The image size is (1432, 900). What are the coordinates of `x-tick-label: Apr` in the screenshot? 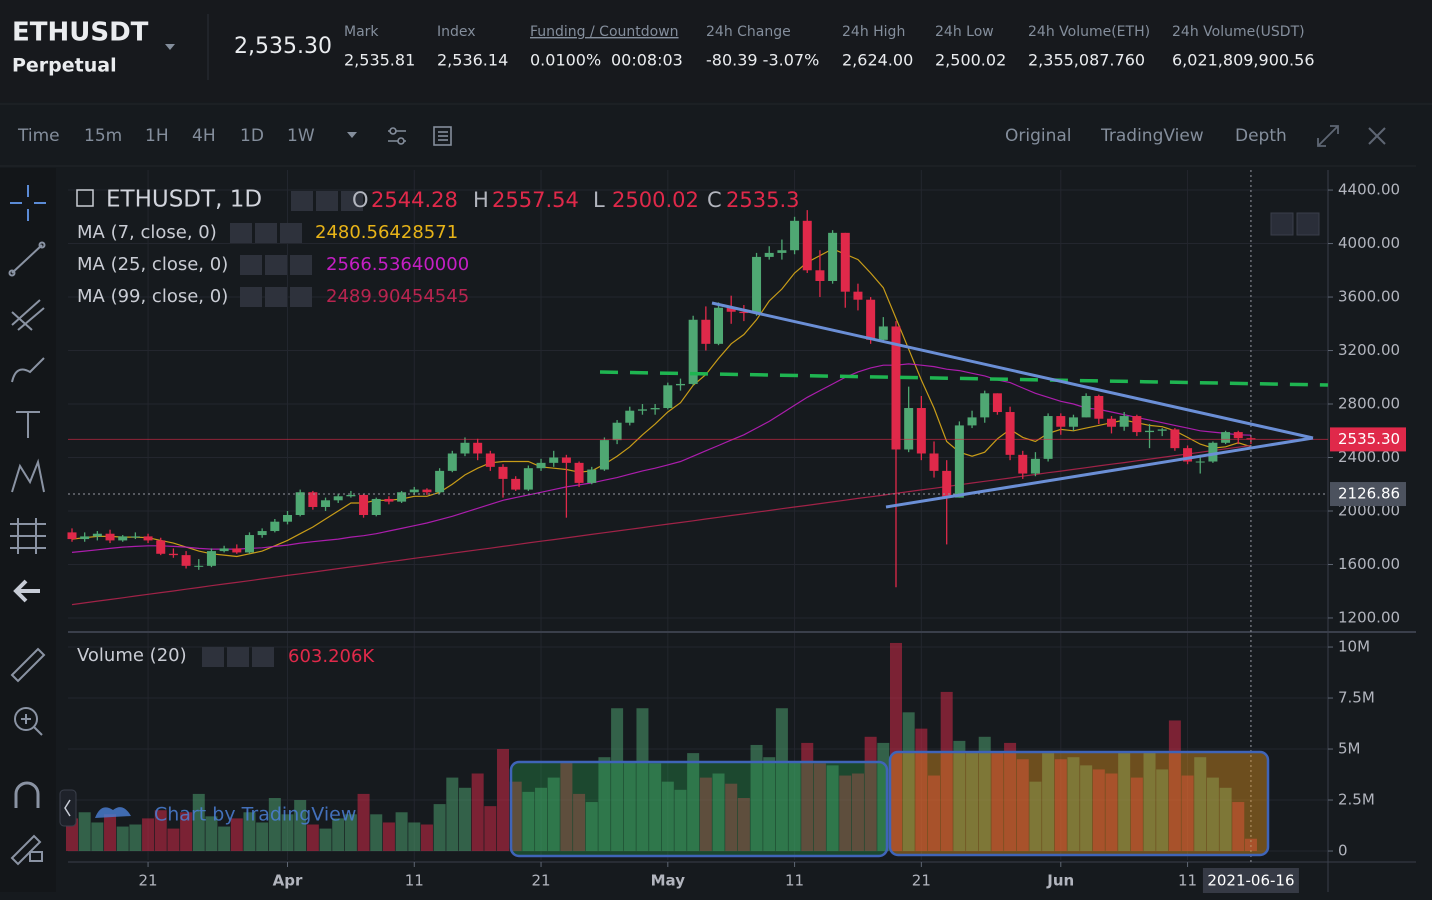 It's located at (288, 881).